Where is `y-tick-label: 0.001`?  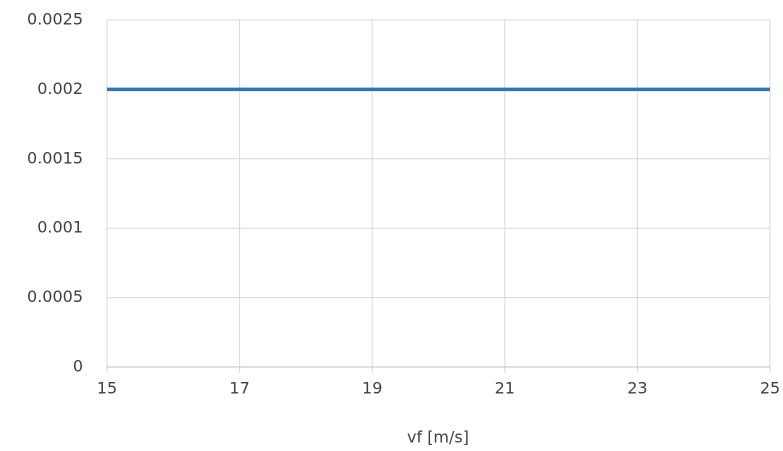 y-tick-label: 0.001 is located at coordinates (60, 227).